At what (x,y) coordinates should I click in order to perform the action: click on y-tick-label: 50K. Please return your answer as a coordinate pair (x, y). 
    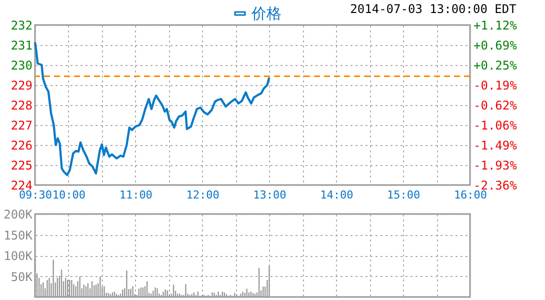
    Looking at the image, I should click on (22, 277).